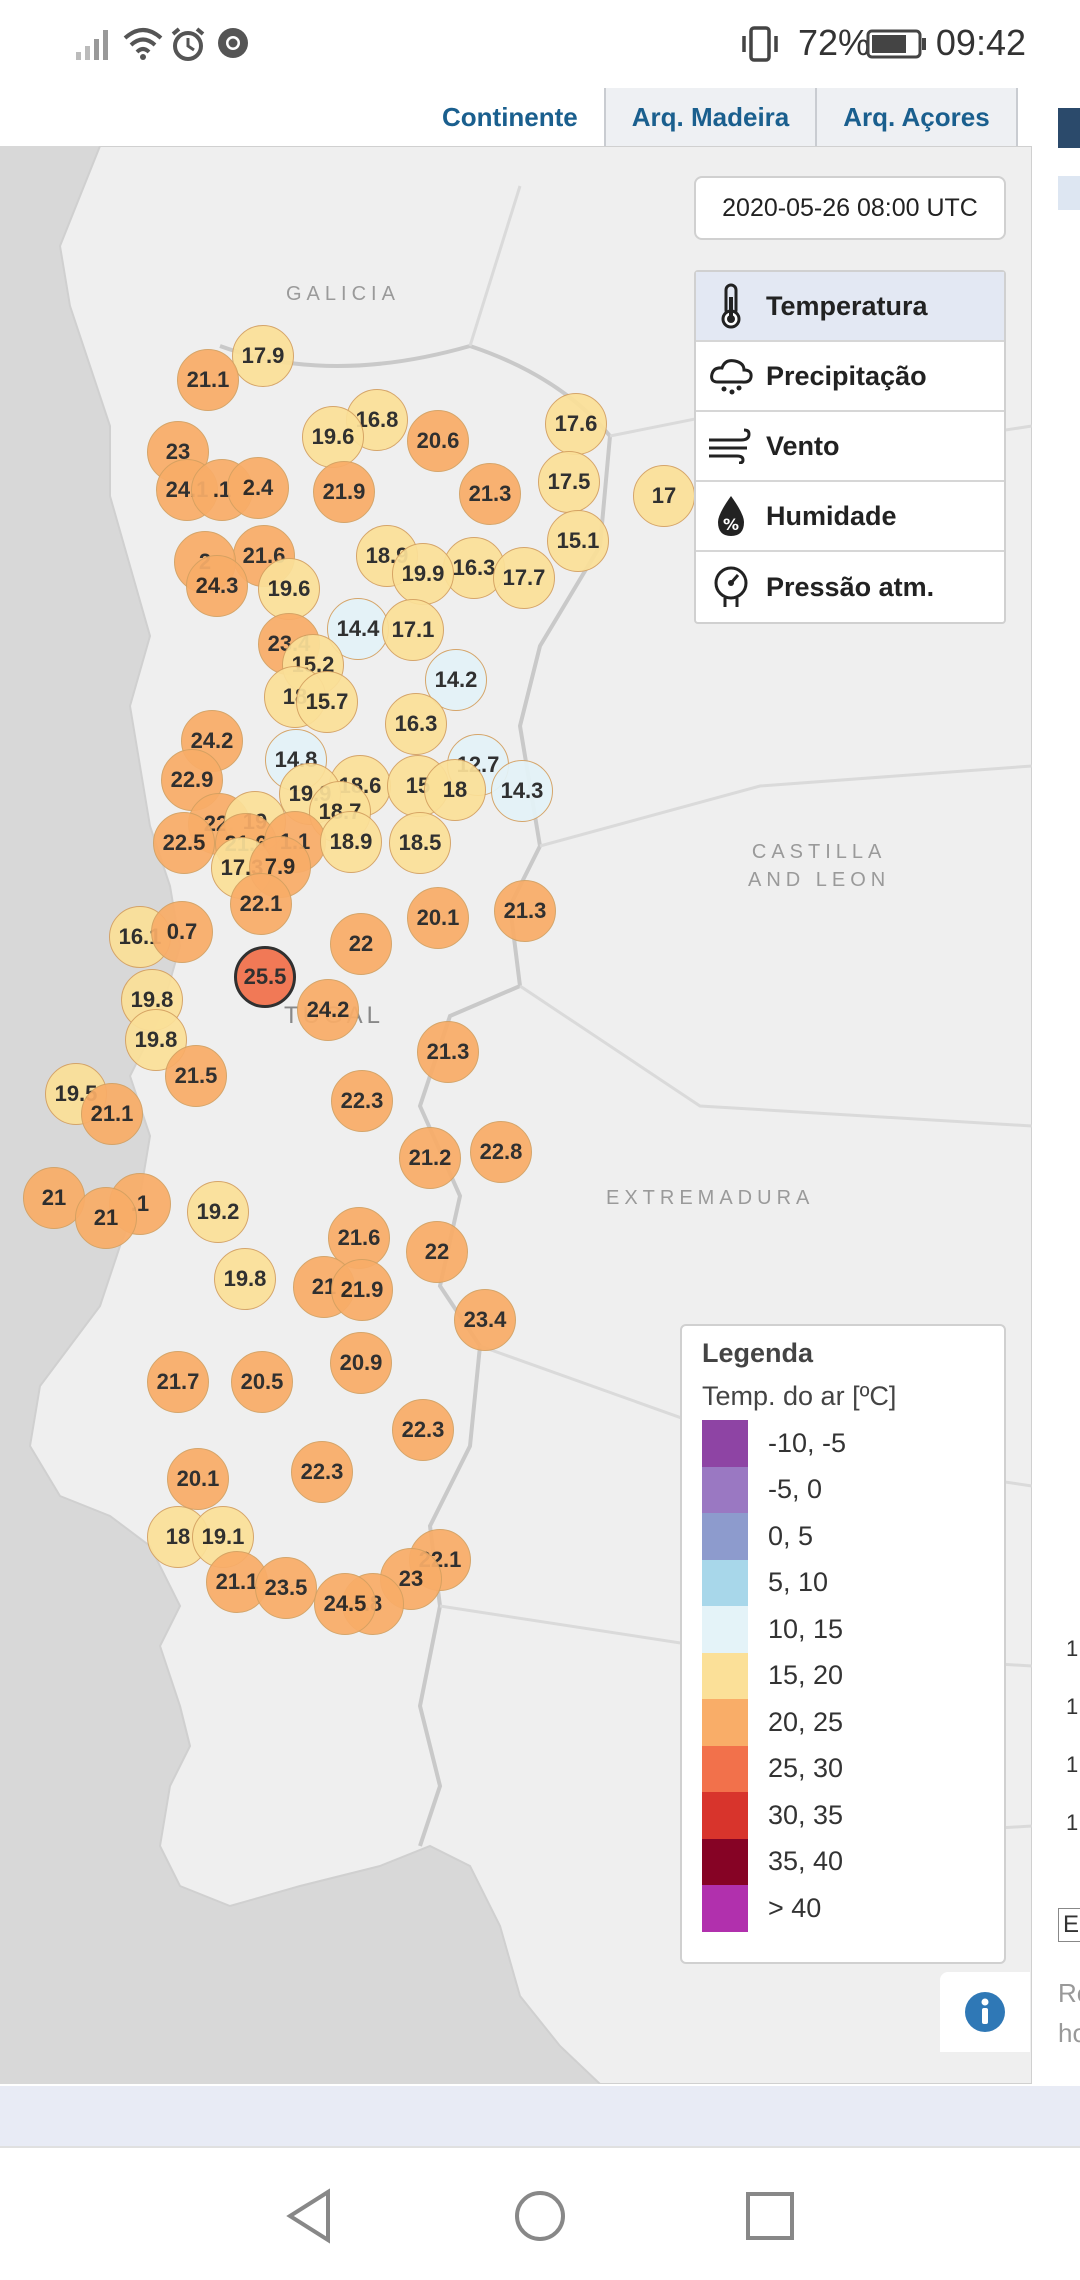 This screenshot has height=2280, width=1080. Describe the element at coordinates (218, 1212) in the screenshot. I see `station-marker: 19.2` at that location.